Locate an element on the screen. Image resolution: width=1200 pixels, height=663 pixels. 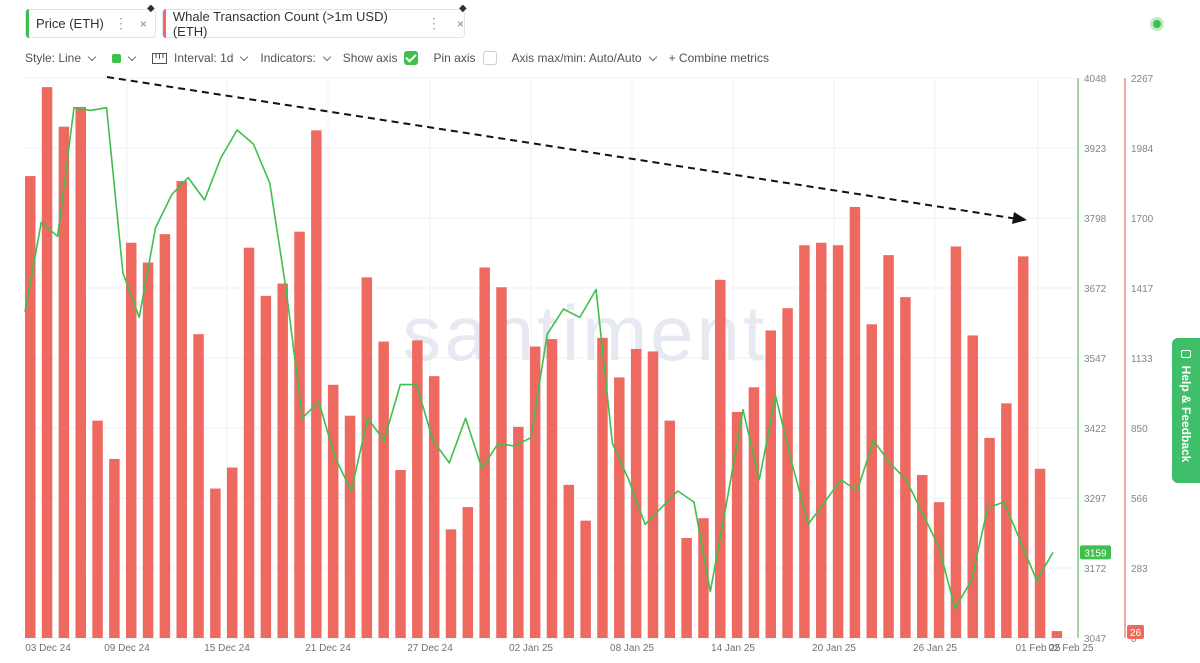
axis-maxmin-dropdown: Axis max/min: Auto/Auto is located at coordinates (584, 58).